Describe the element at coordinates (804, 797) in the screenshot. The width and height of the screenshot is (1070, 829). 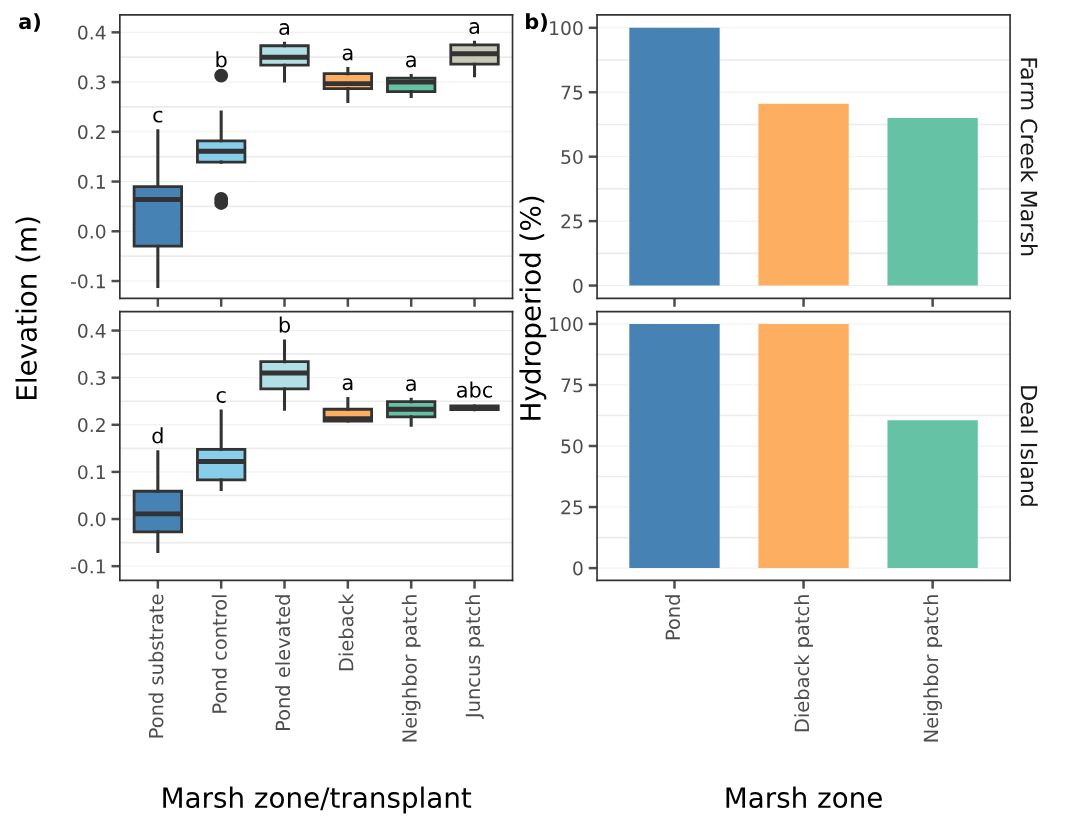
I see `x-axis-title: Marsh zone` at that location.